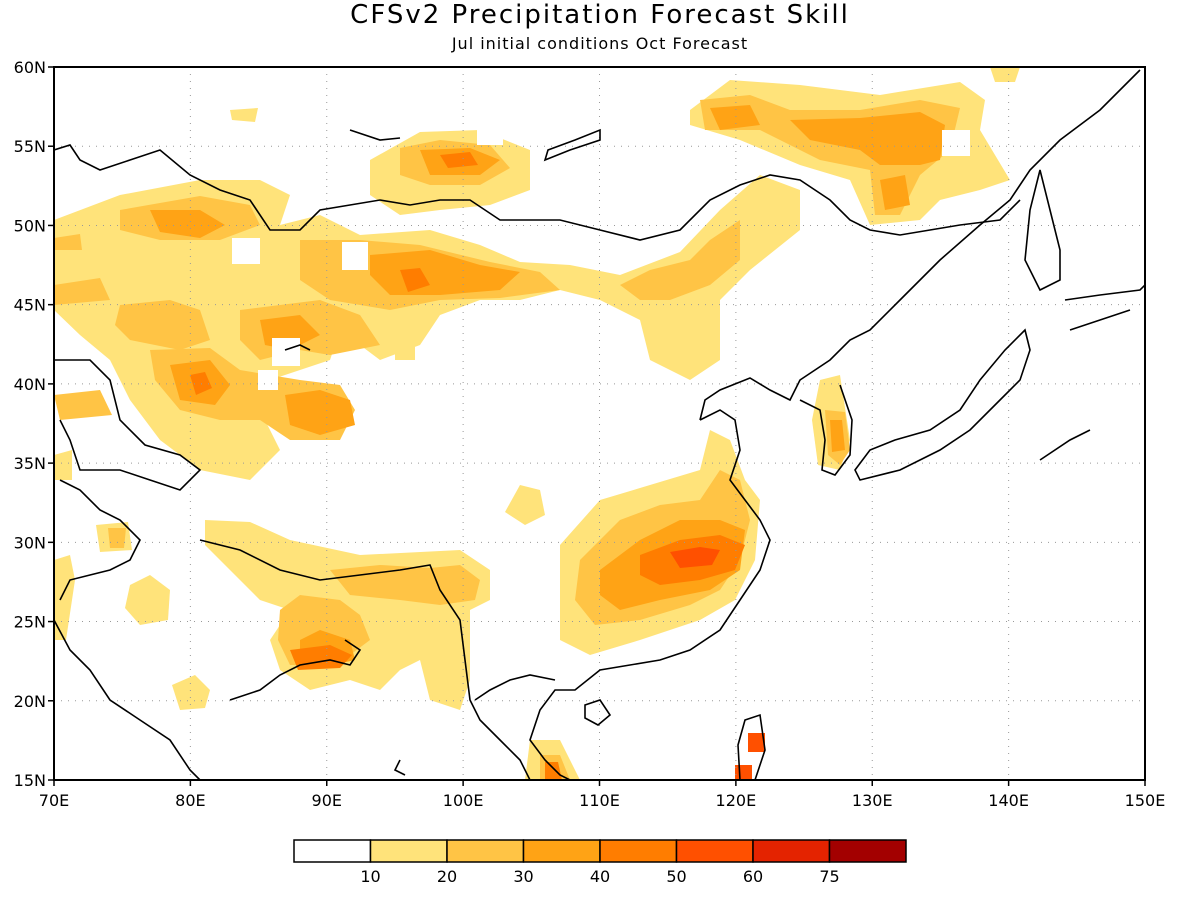  Describe the element at coordinates (736, 800) in the screenshot. I see `lon-tick-label: 120E` at that location.